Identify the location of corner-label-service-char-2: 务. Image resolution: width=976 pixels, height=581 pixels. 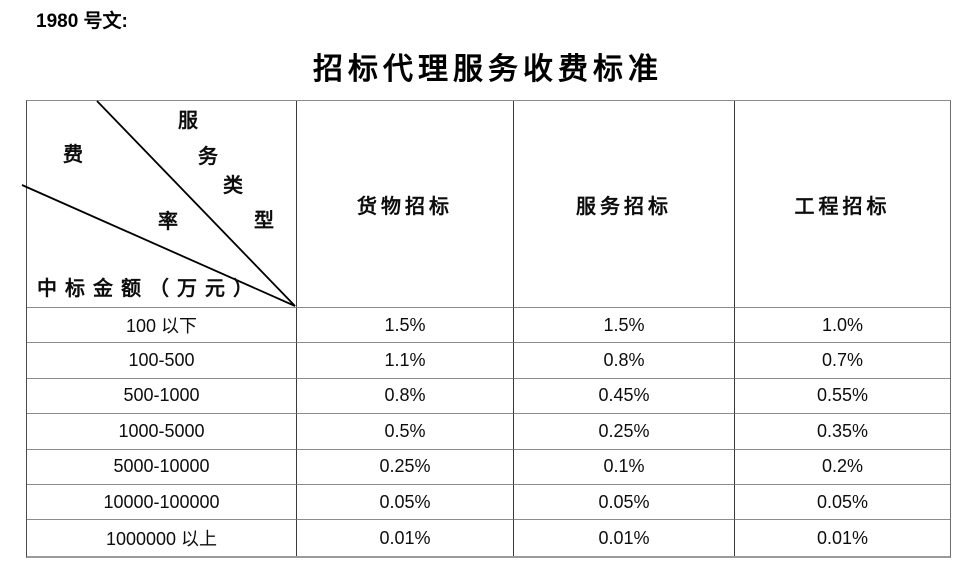
(208, 157).